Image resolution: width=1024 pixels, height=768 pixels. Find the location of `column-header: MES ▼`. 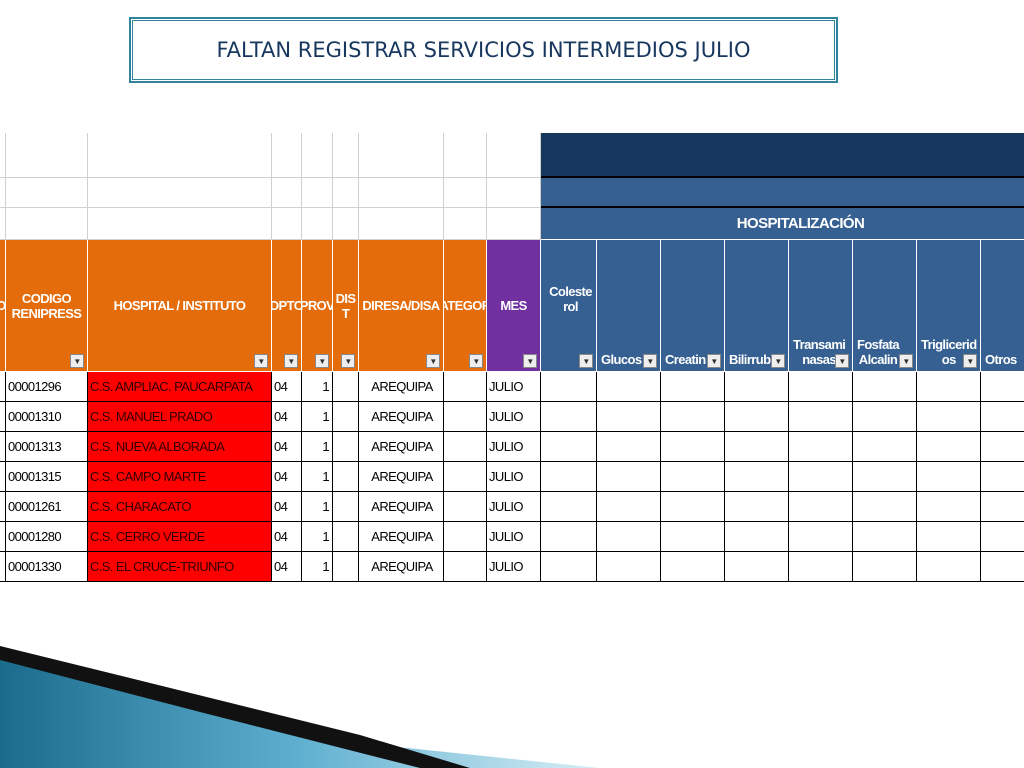

column-header: MES ▼ is located at coordinates (514, 306).